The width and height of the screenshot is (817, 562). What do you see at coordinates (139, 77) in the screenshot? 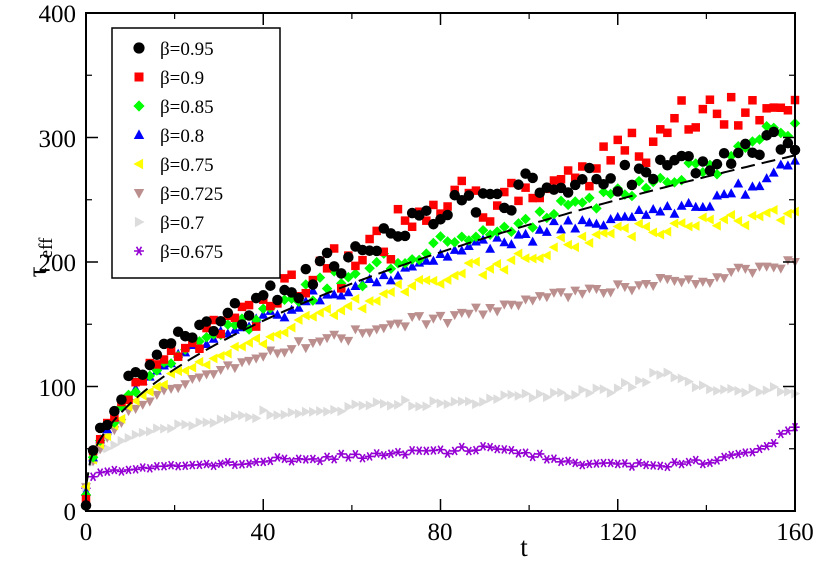
I see `legend-marker` at bounding box center [139, 77].